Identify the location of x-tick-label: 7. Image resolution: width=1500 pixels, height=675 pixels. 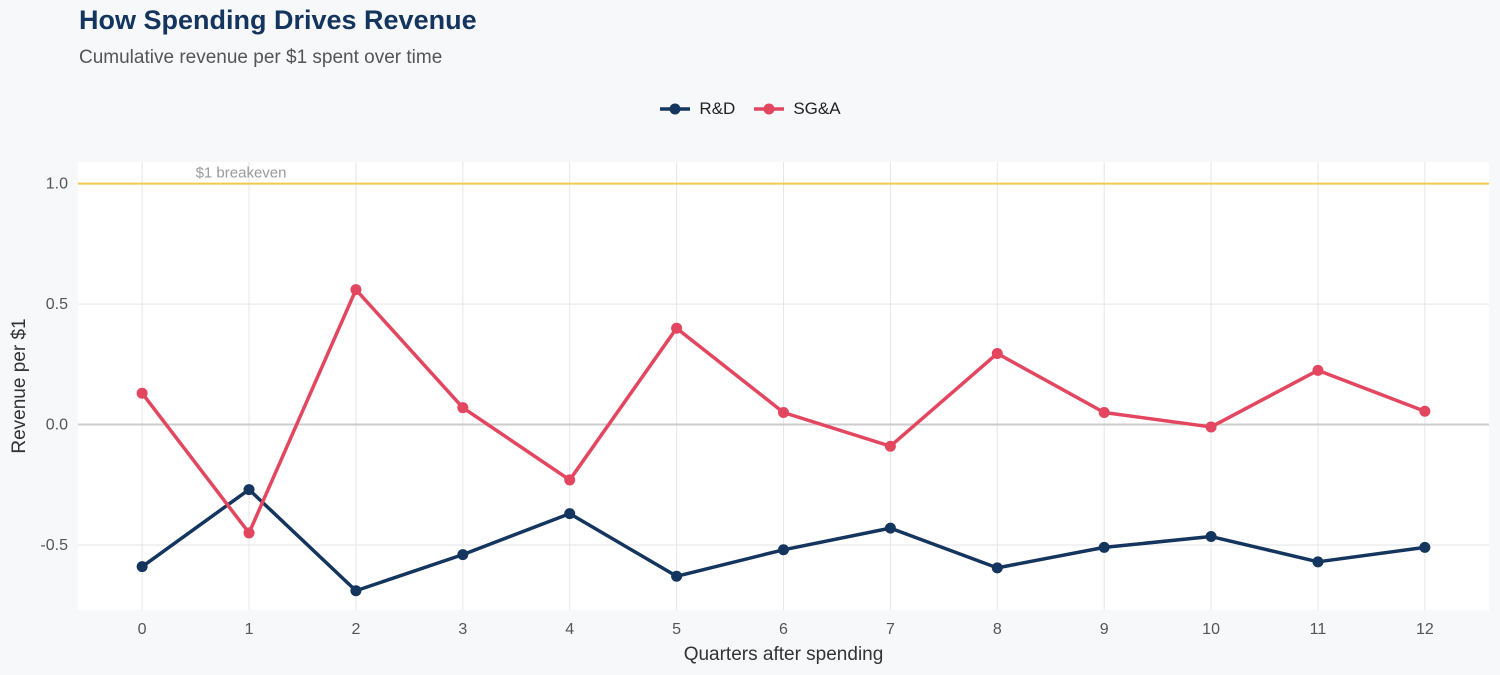
(890, 629).